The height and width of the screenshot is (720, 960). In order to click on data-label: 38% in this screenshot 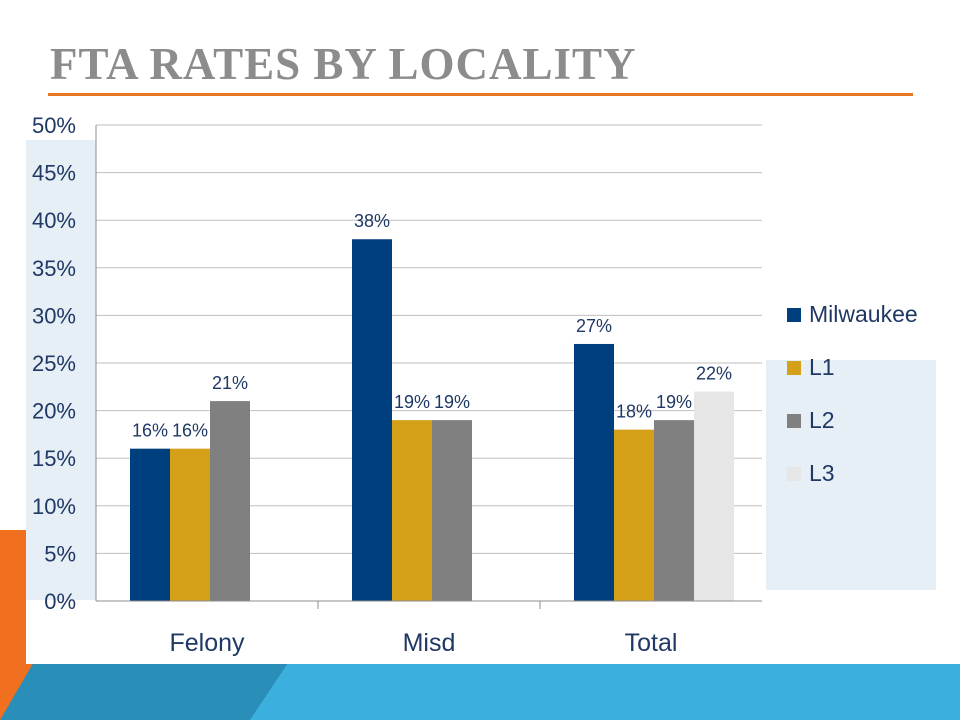, I will do `click(372, 221)`.